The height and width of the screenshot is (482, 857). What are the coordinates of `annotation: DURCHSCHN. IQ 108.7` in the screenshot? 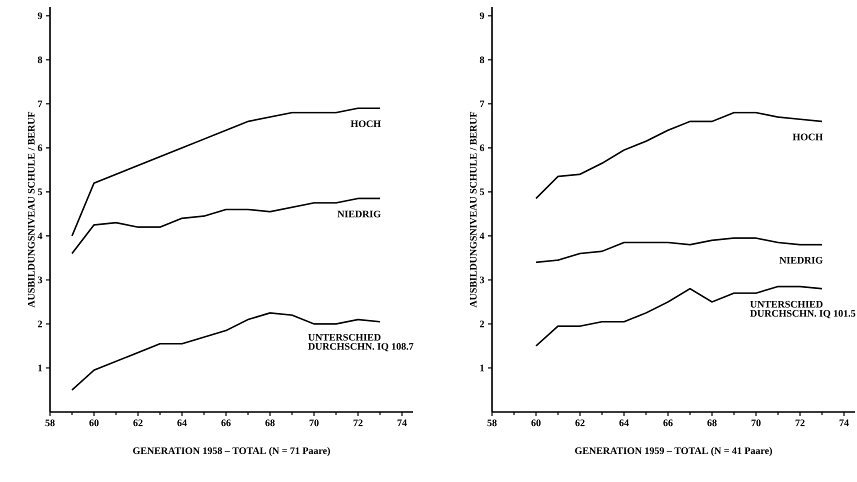 It's located at (361, 347).